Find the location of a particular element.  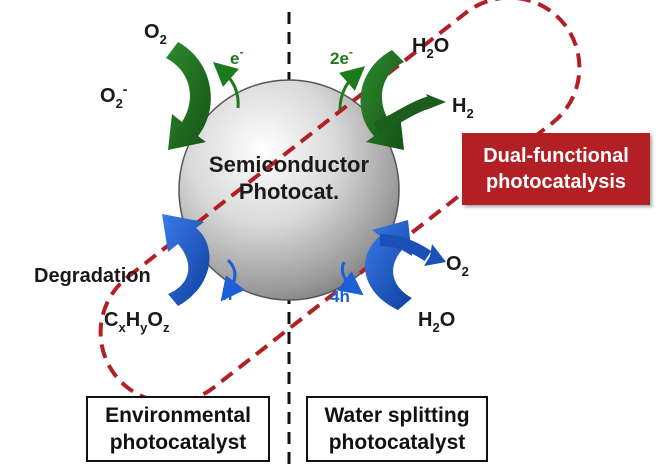

dual-functional-label: Dual-functional photocatalysis is located at coordinates (556, 169).